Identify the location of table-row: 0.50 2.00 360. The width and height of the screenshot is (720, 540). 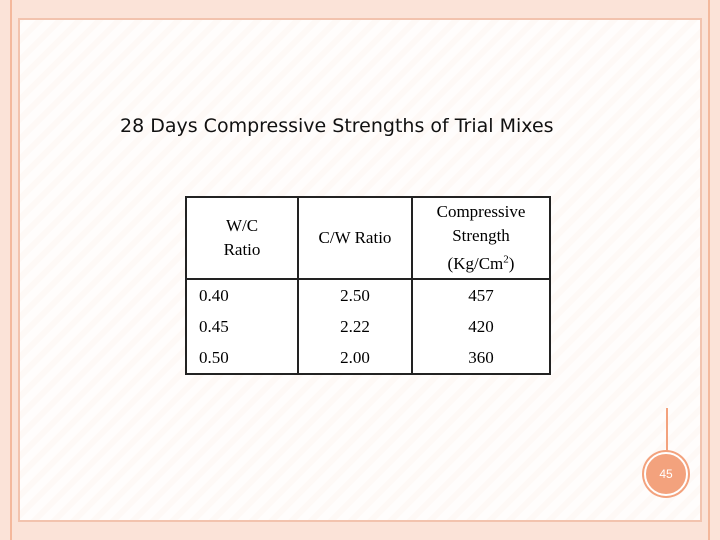
(368, 358).